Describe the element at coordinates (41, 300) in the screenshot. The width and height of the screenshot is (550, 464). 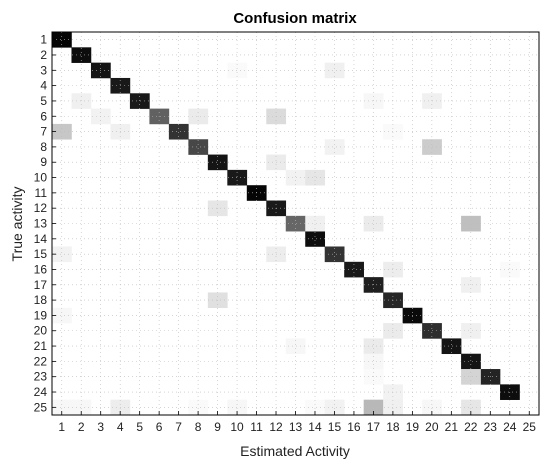
I see `y-tick-label: 18` at that location.